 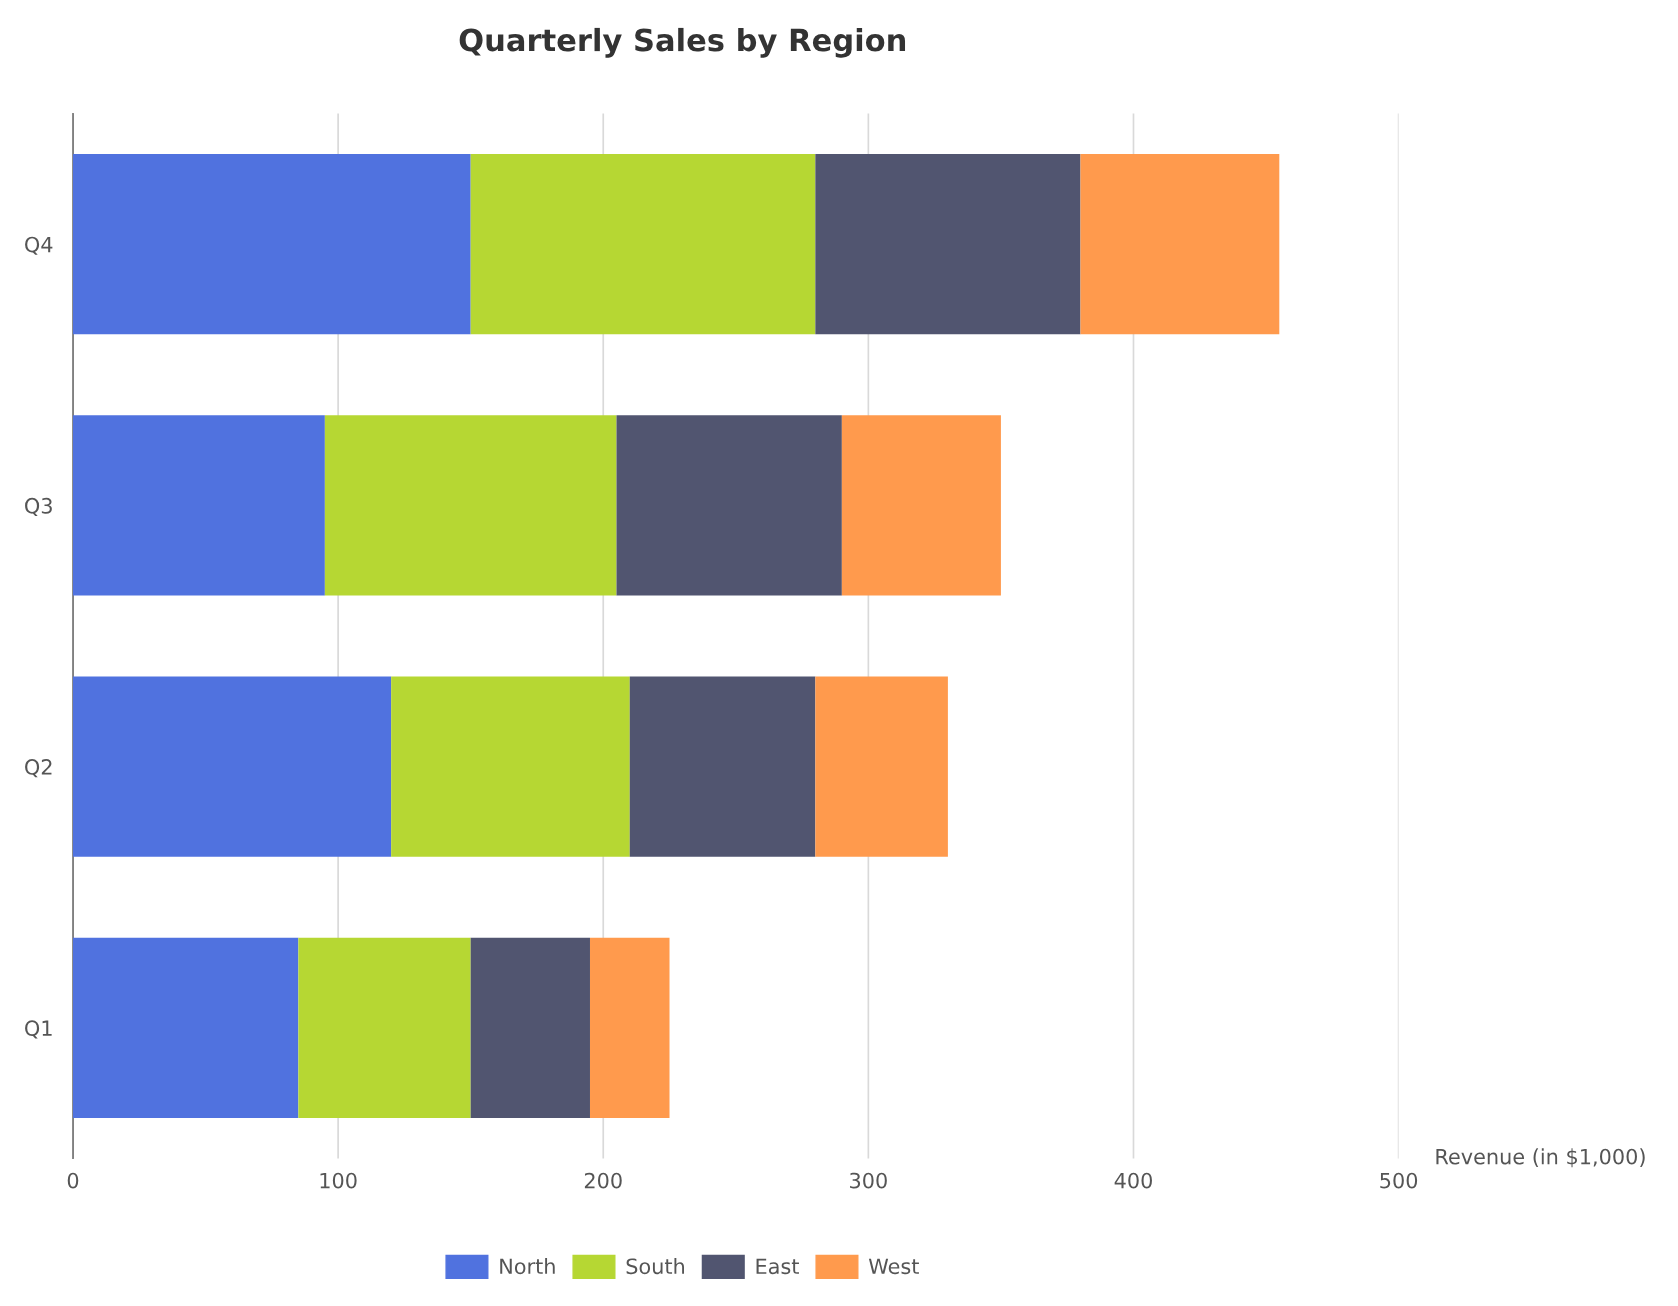 What do you see at coordinates (38, 507) in the screenshot?
I see `y-tick-label: Q3` at bounding box center [38, 507].